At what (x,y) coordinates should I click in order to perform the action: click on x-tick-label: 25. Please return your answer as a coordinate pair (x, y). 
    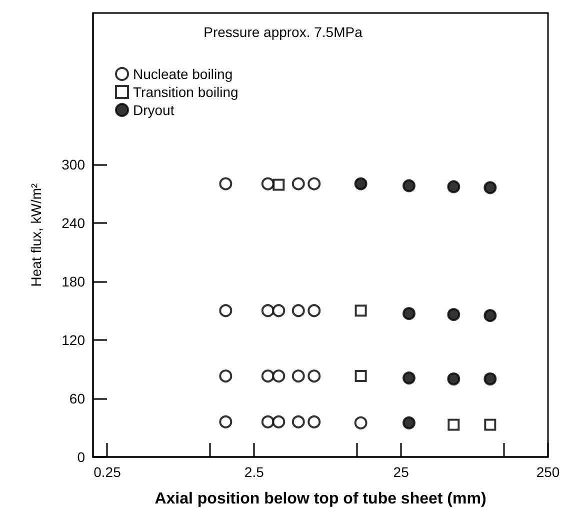
    Looking at the image, I should click on (401, 472).